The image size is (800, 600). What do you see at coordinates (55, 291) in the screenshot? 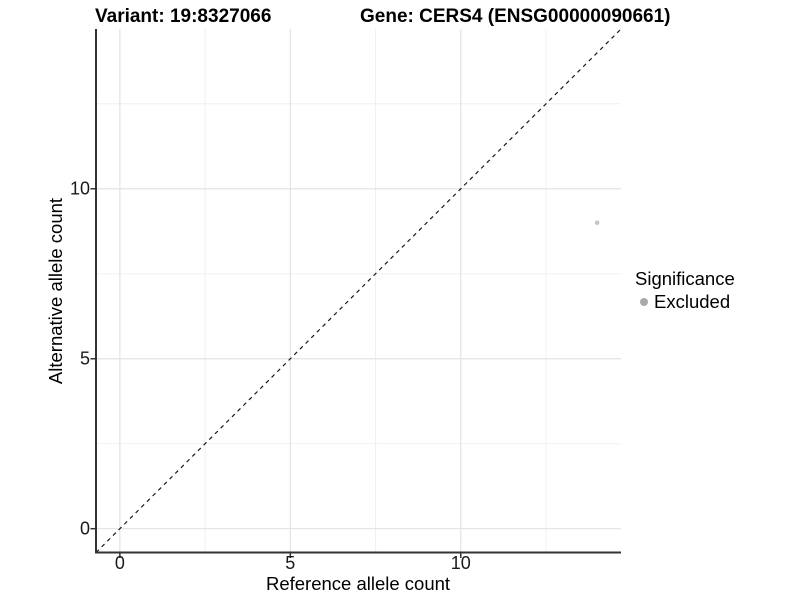
I see `y-axis-title: Alternative allele count` at bounding box center [55, 291].